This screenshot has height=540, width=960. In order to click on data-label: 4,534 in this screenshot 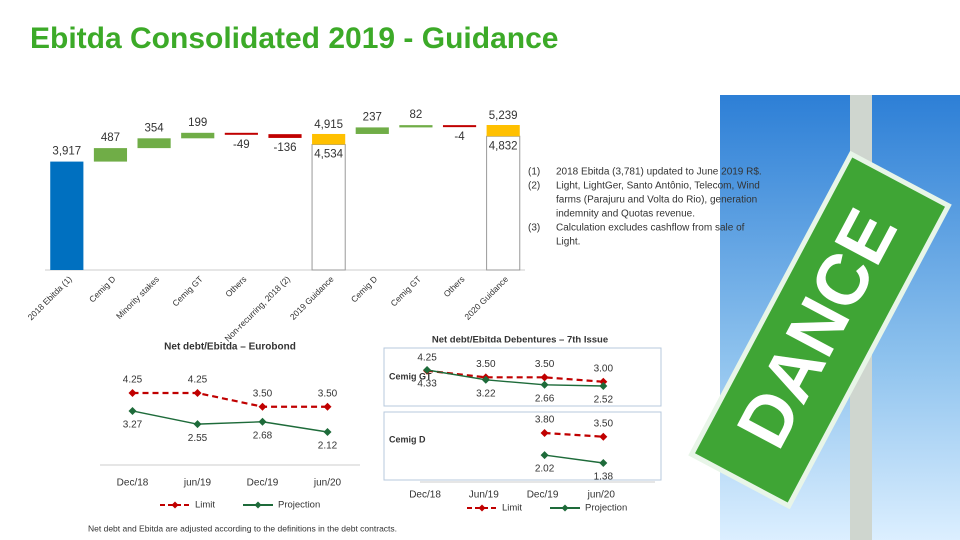, I will do `click(328, 155)`.